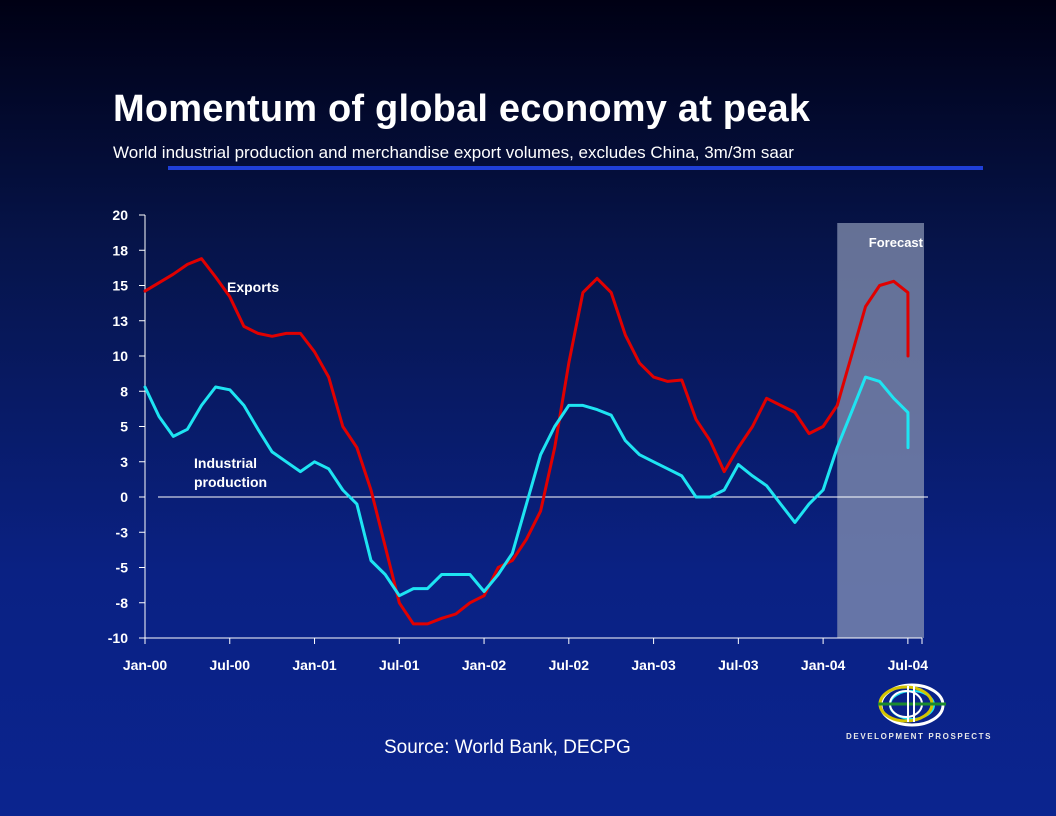 The image size is (1056, 816). Describe the element at coordinates (653, 665) in the screenshot. I see `x-tick-label: Jan-03` at that location.